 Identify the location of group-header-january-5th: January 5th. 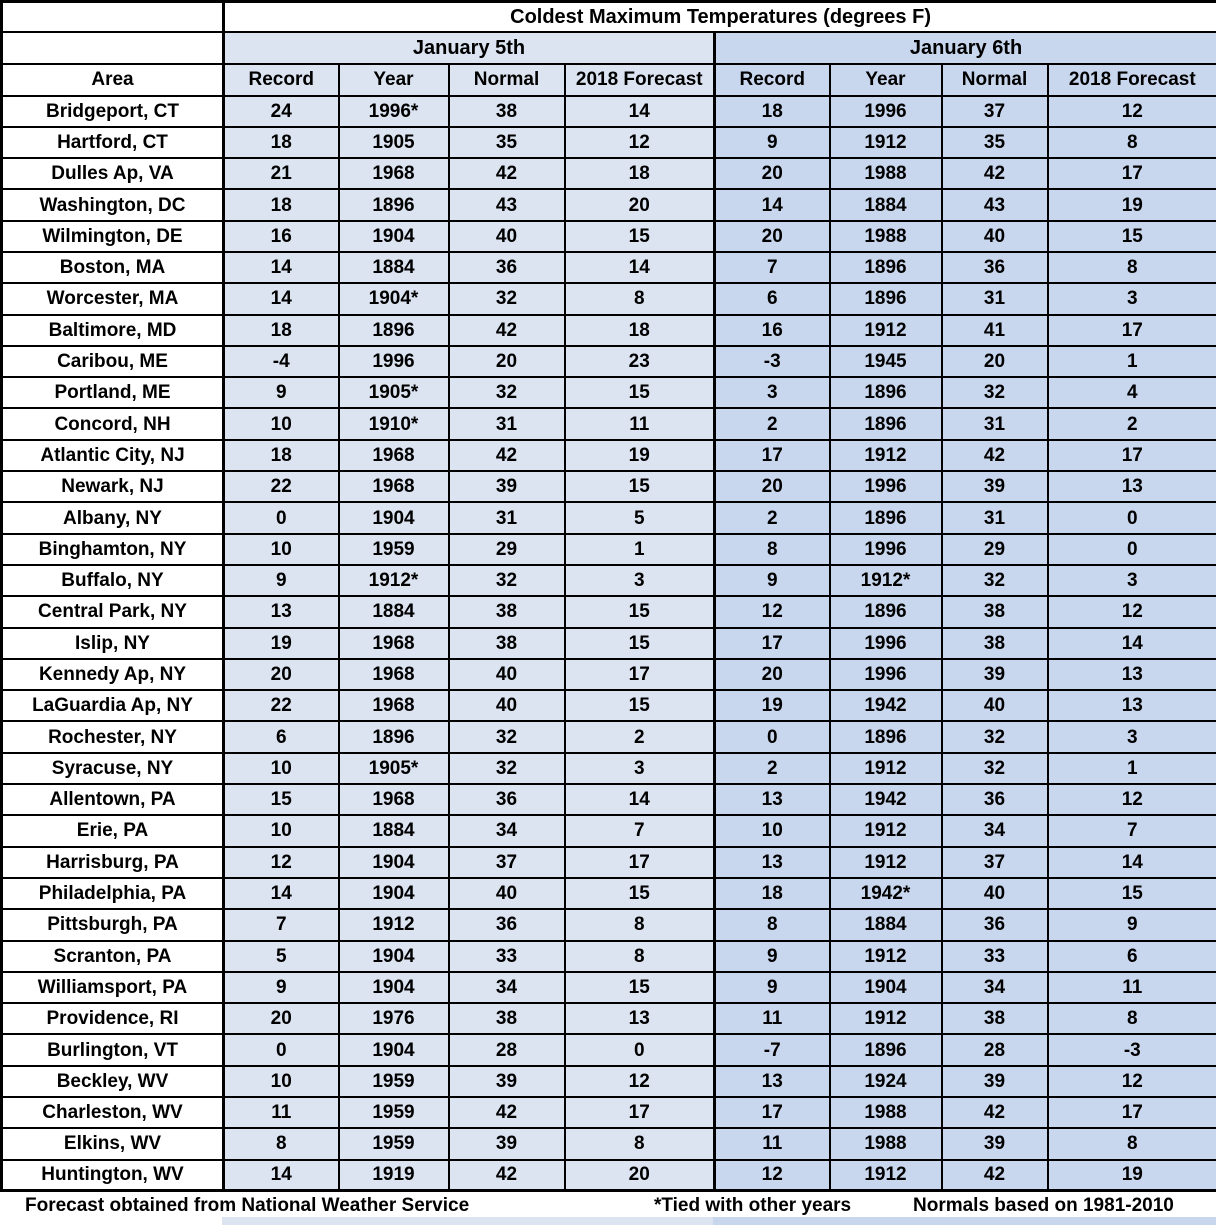
(469, 48).